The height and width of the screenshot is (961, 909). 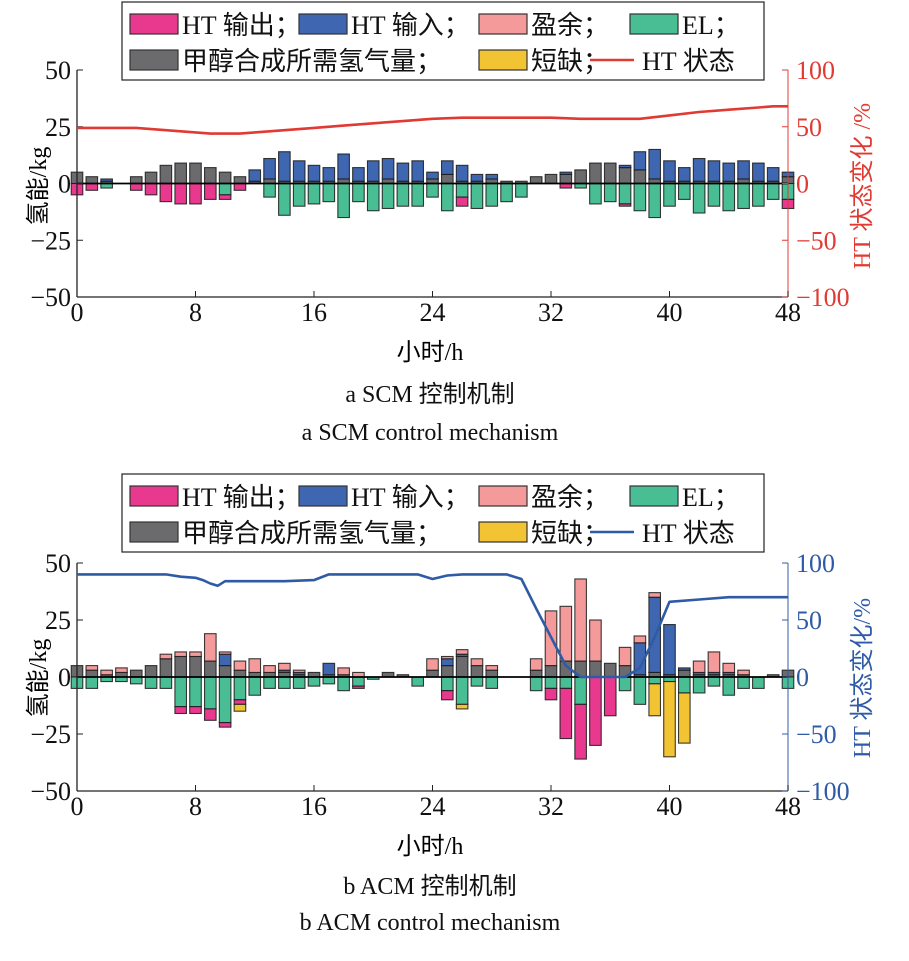 I want to click on legend-label: 短缺；, so click(x=570, y=533).